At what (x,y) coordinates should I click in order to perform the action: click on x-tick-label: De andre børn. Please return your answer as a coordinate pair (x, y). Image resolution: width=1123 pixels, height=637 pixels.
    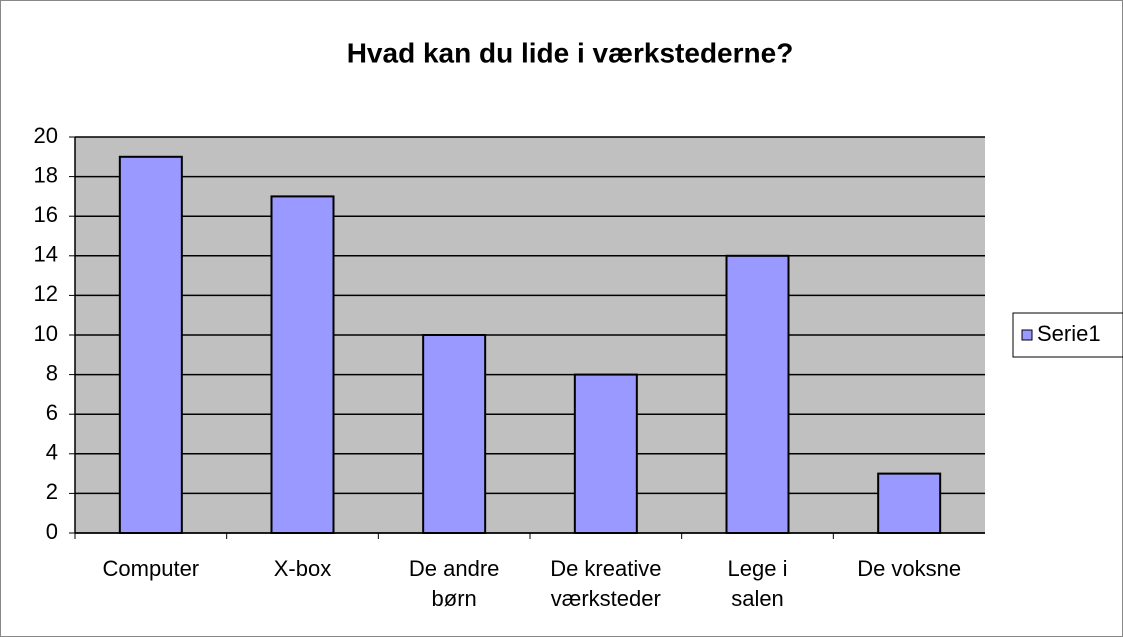
    Looking at the image, I should click on (454, 583).